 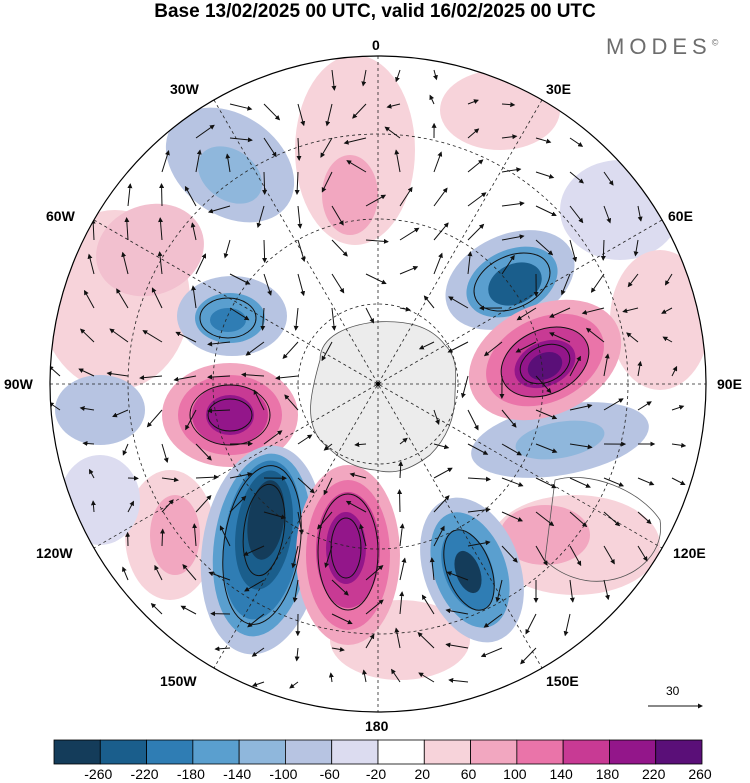 What do you see at coordinates (654, 774) in the screenshot?
I see `colorbar-tick-label: 220` at bounding box center [654, 774].